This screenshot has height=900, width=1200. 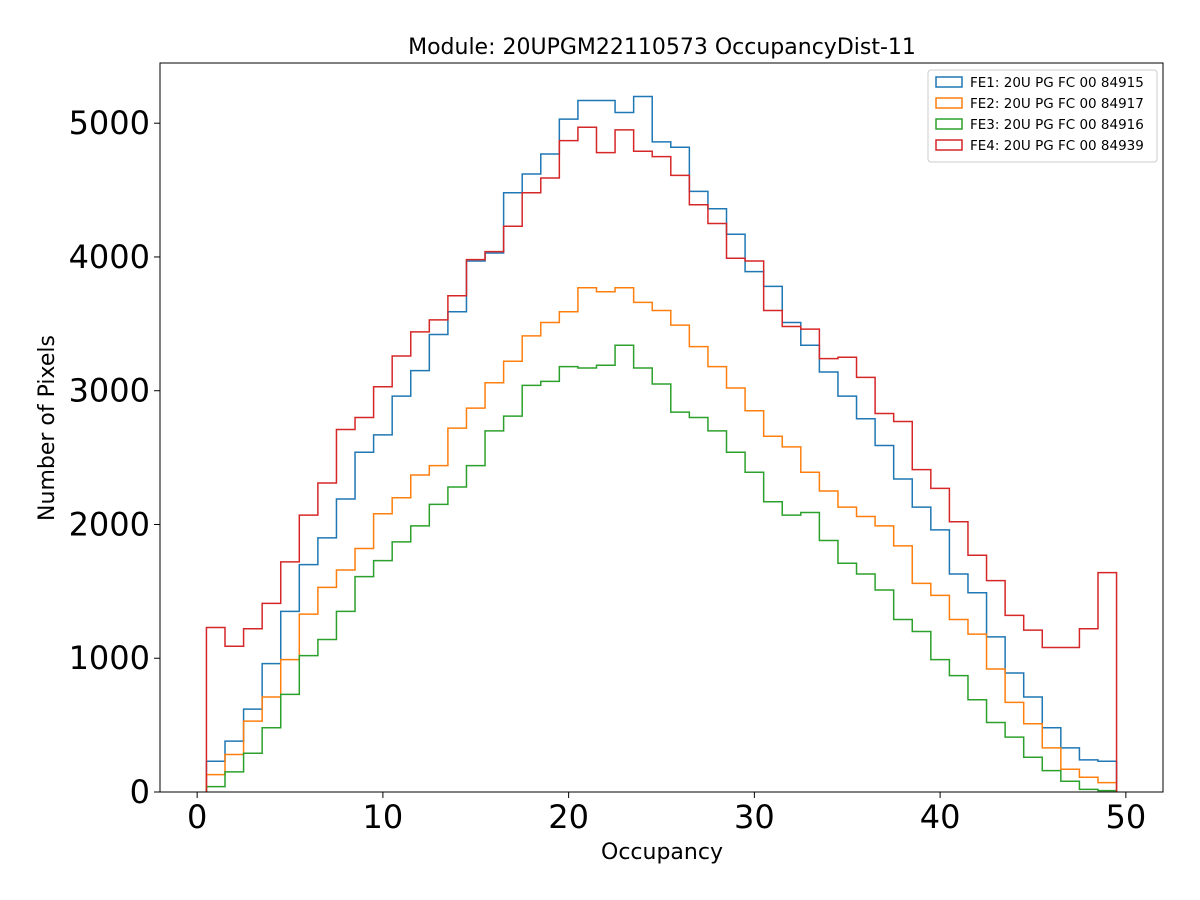 I want to click on legend-swatch-fe4, so click(x=949, y=145).